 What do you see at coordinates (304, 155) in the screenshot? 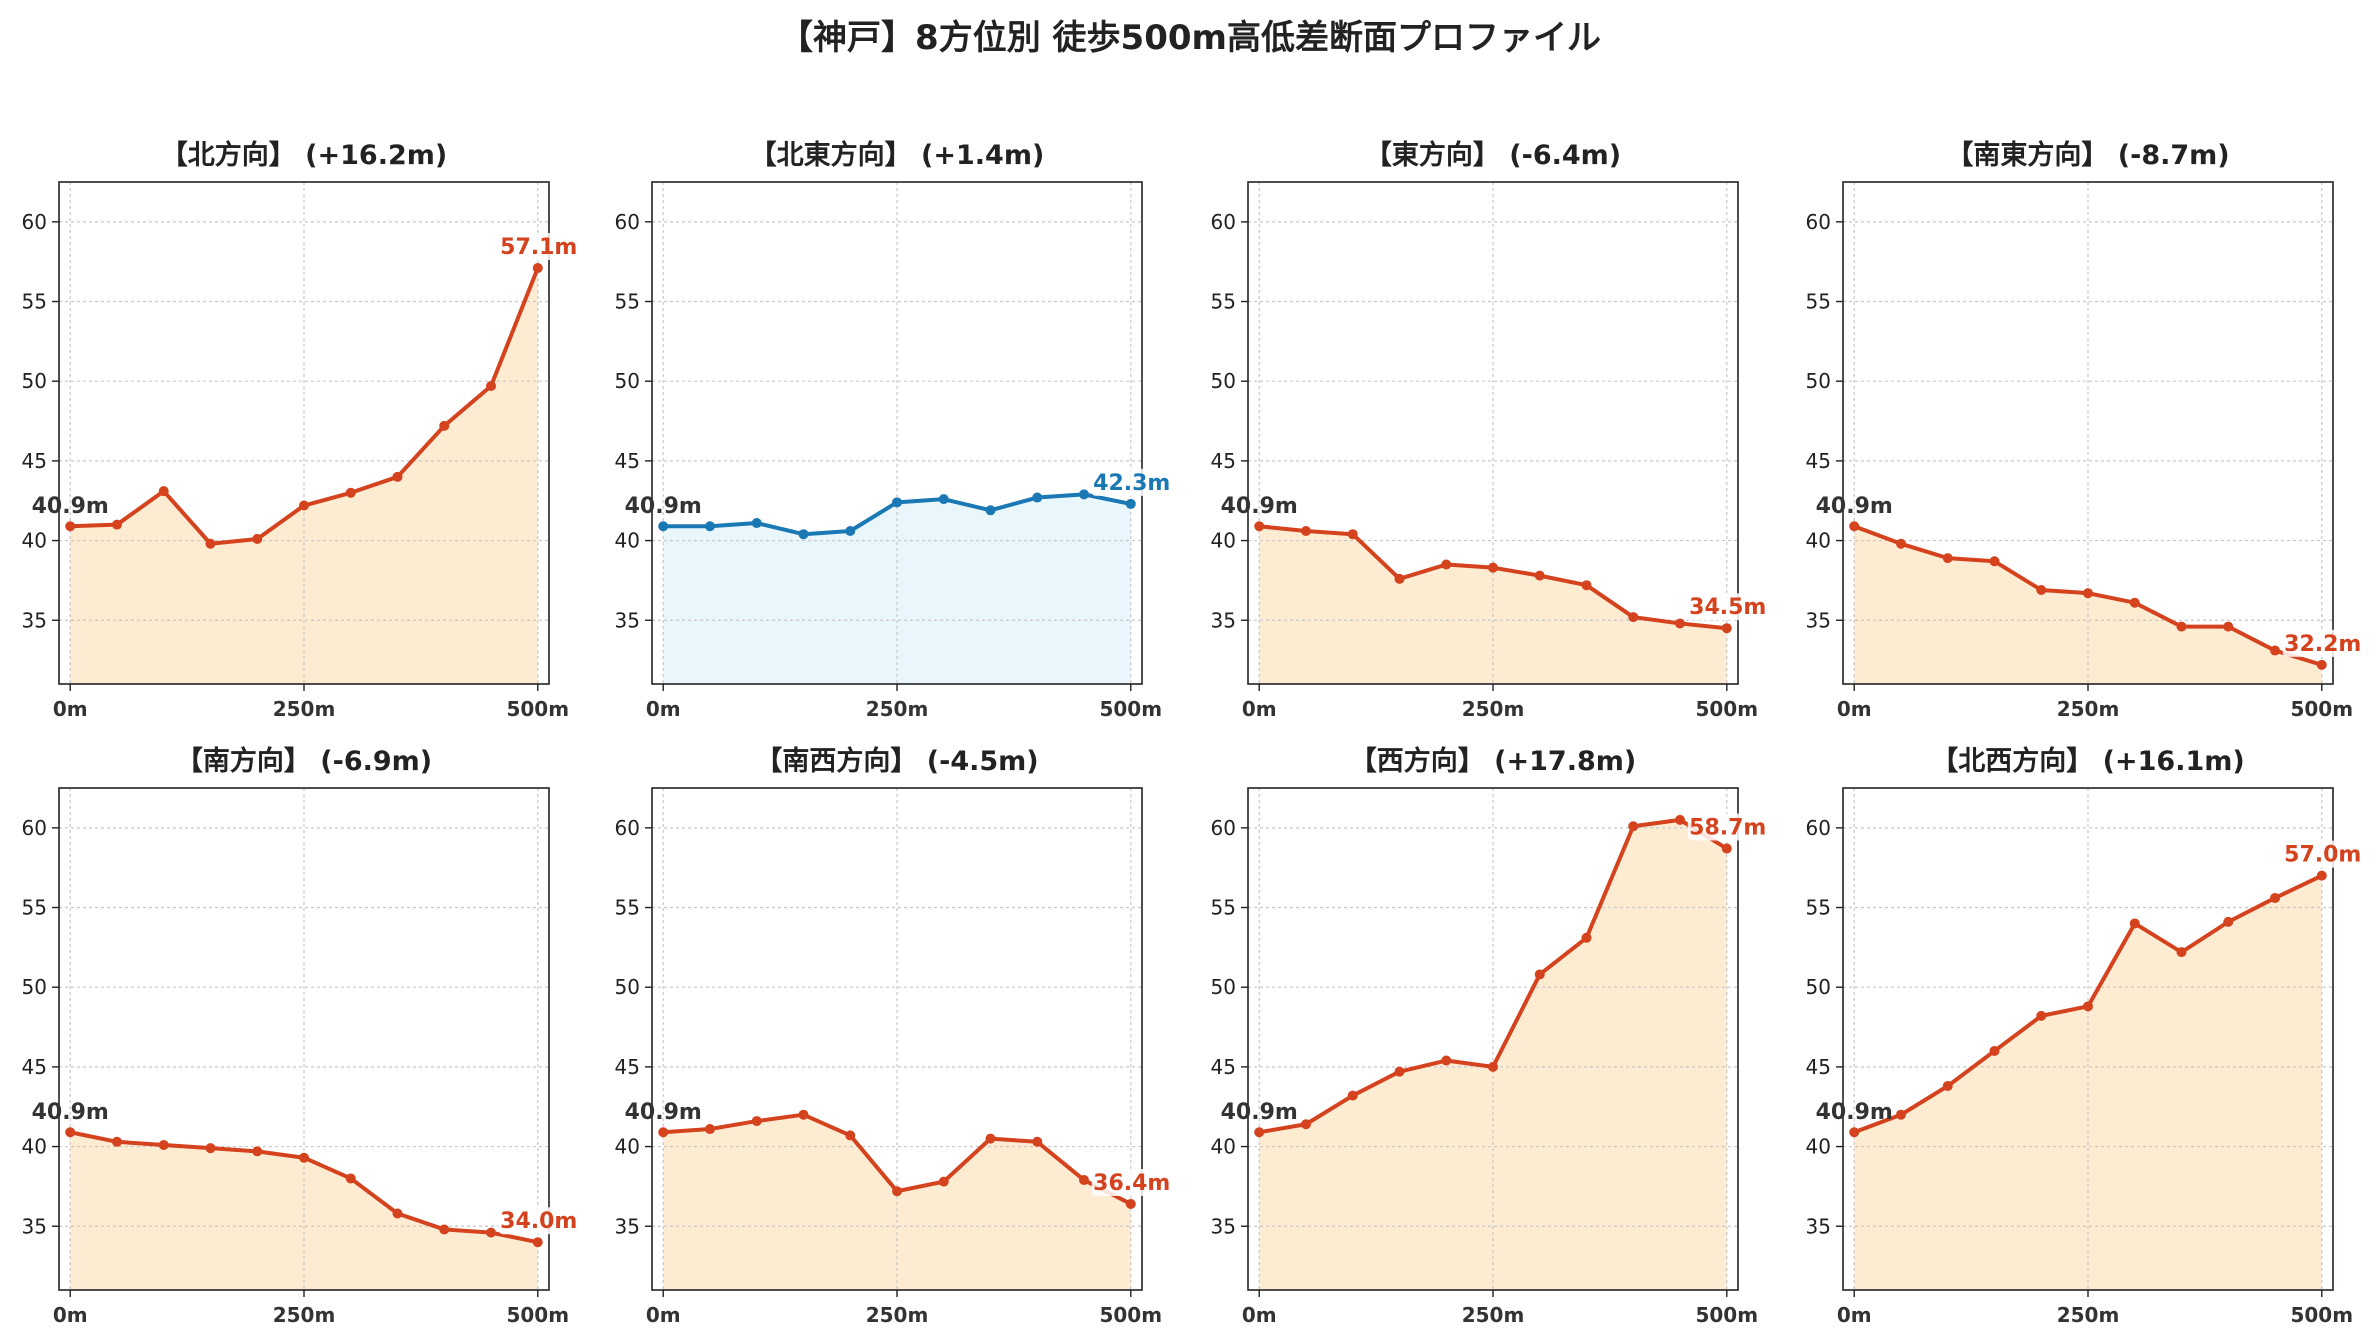
I see `subplot-title: 【北方向】 (+16.2m)` at bounding box center [304, 155].